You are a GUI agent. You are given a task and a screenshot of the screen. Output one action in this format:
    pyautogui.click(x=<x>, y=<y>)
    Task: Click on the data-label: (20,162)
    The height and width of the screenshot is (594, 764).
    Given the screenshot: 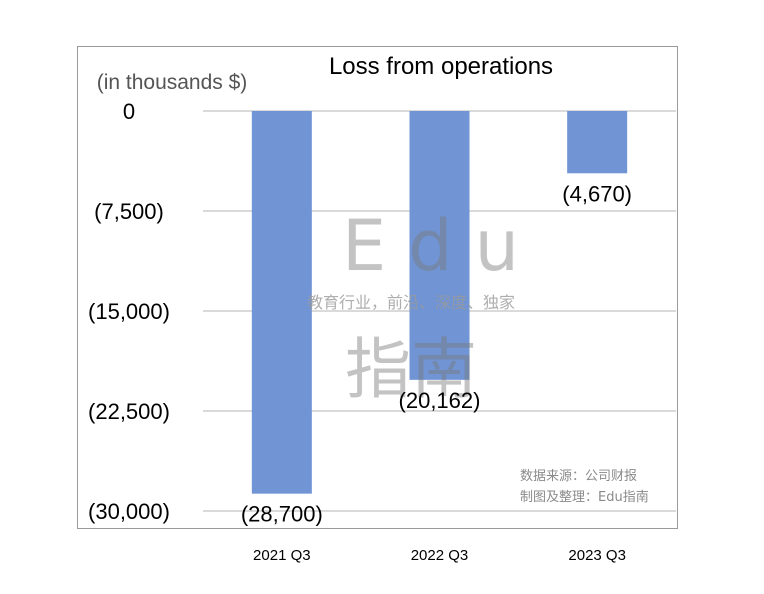 What is the action you would take?
    pyautogui.click(x=440, y=400)
    